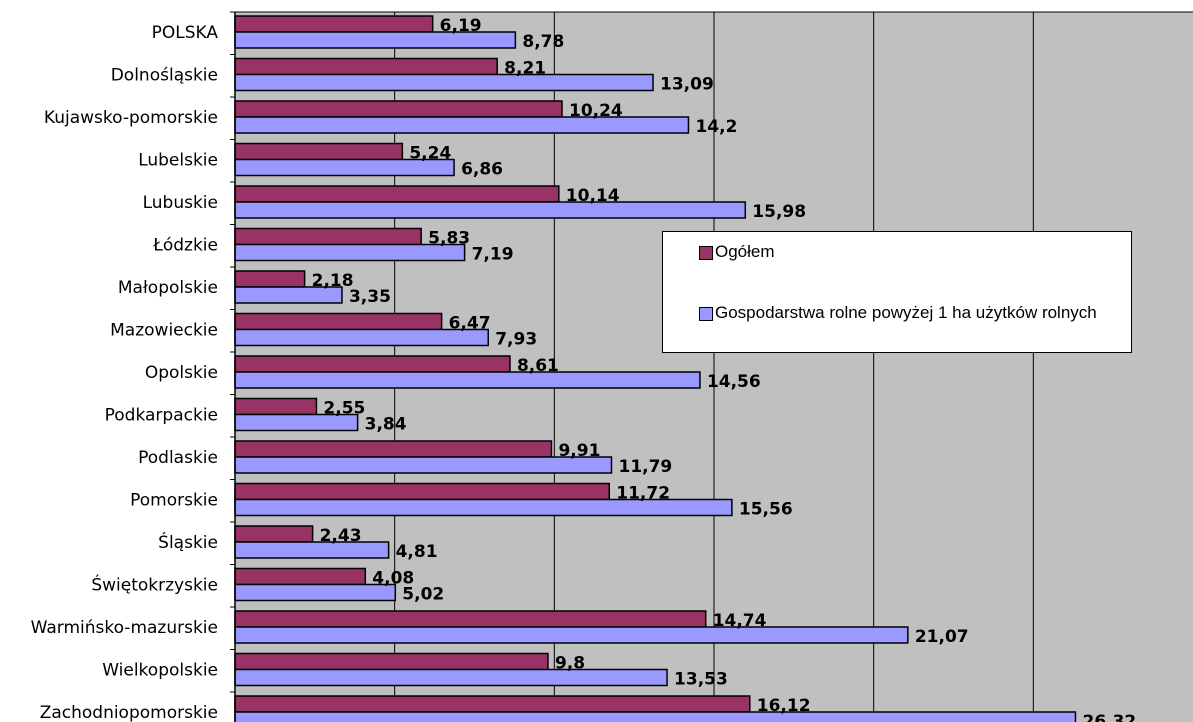 The width and height of the screenshot is (1193, 722). I want to click on legend-swatch-gospodarstwa, so click(706, 314).